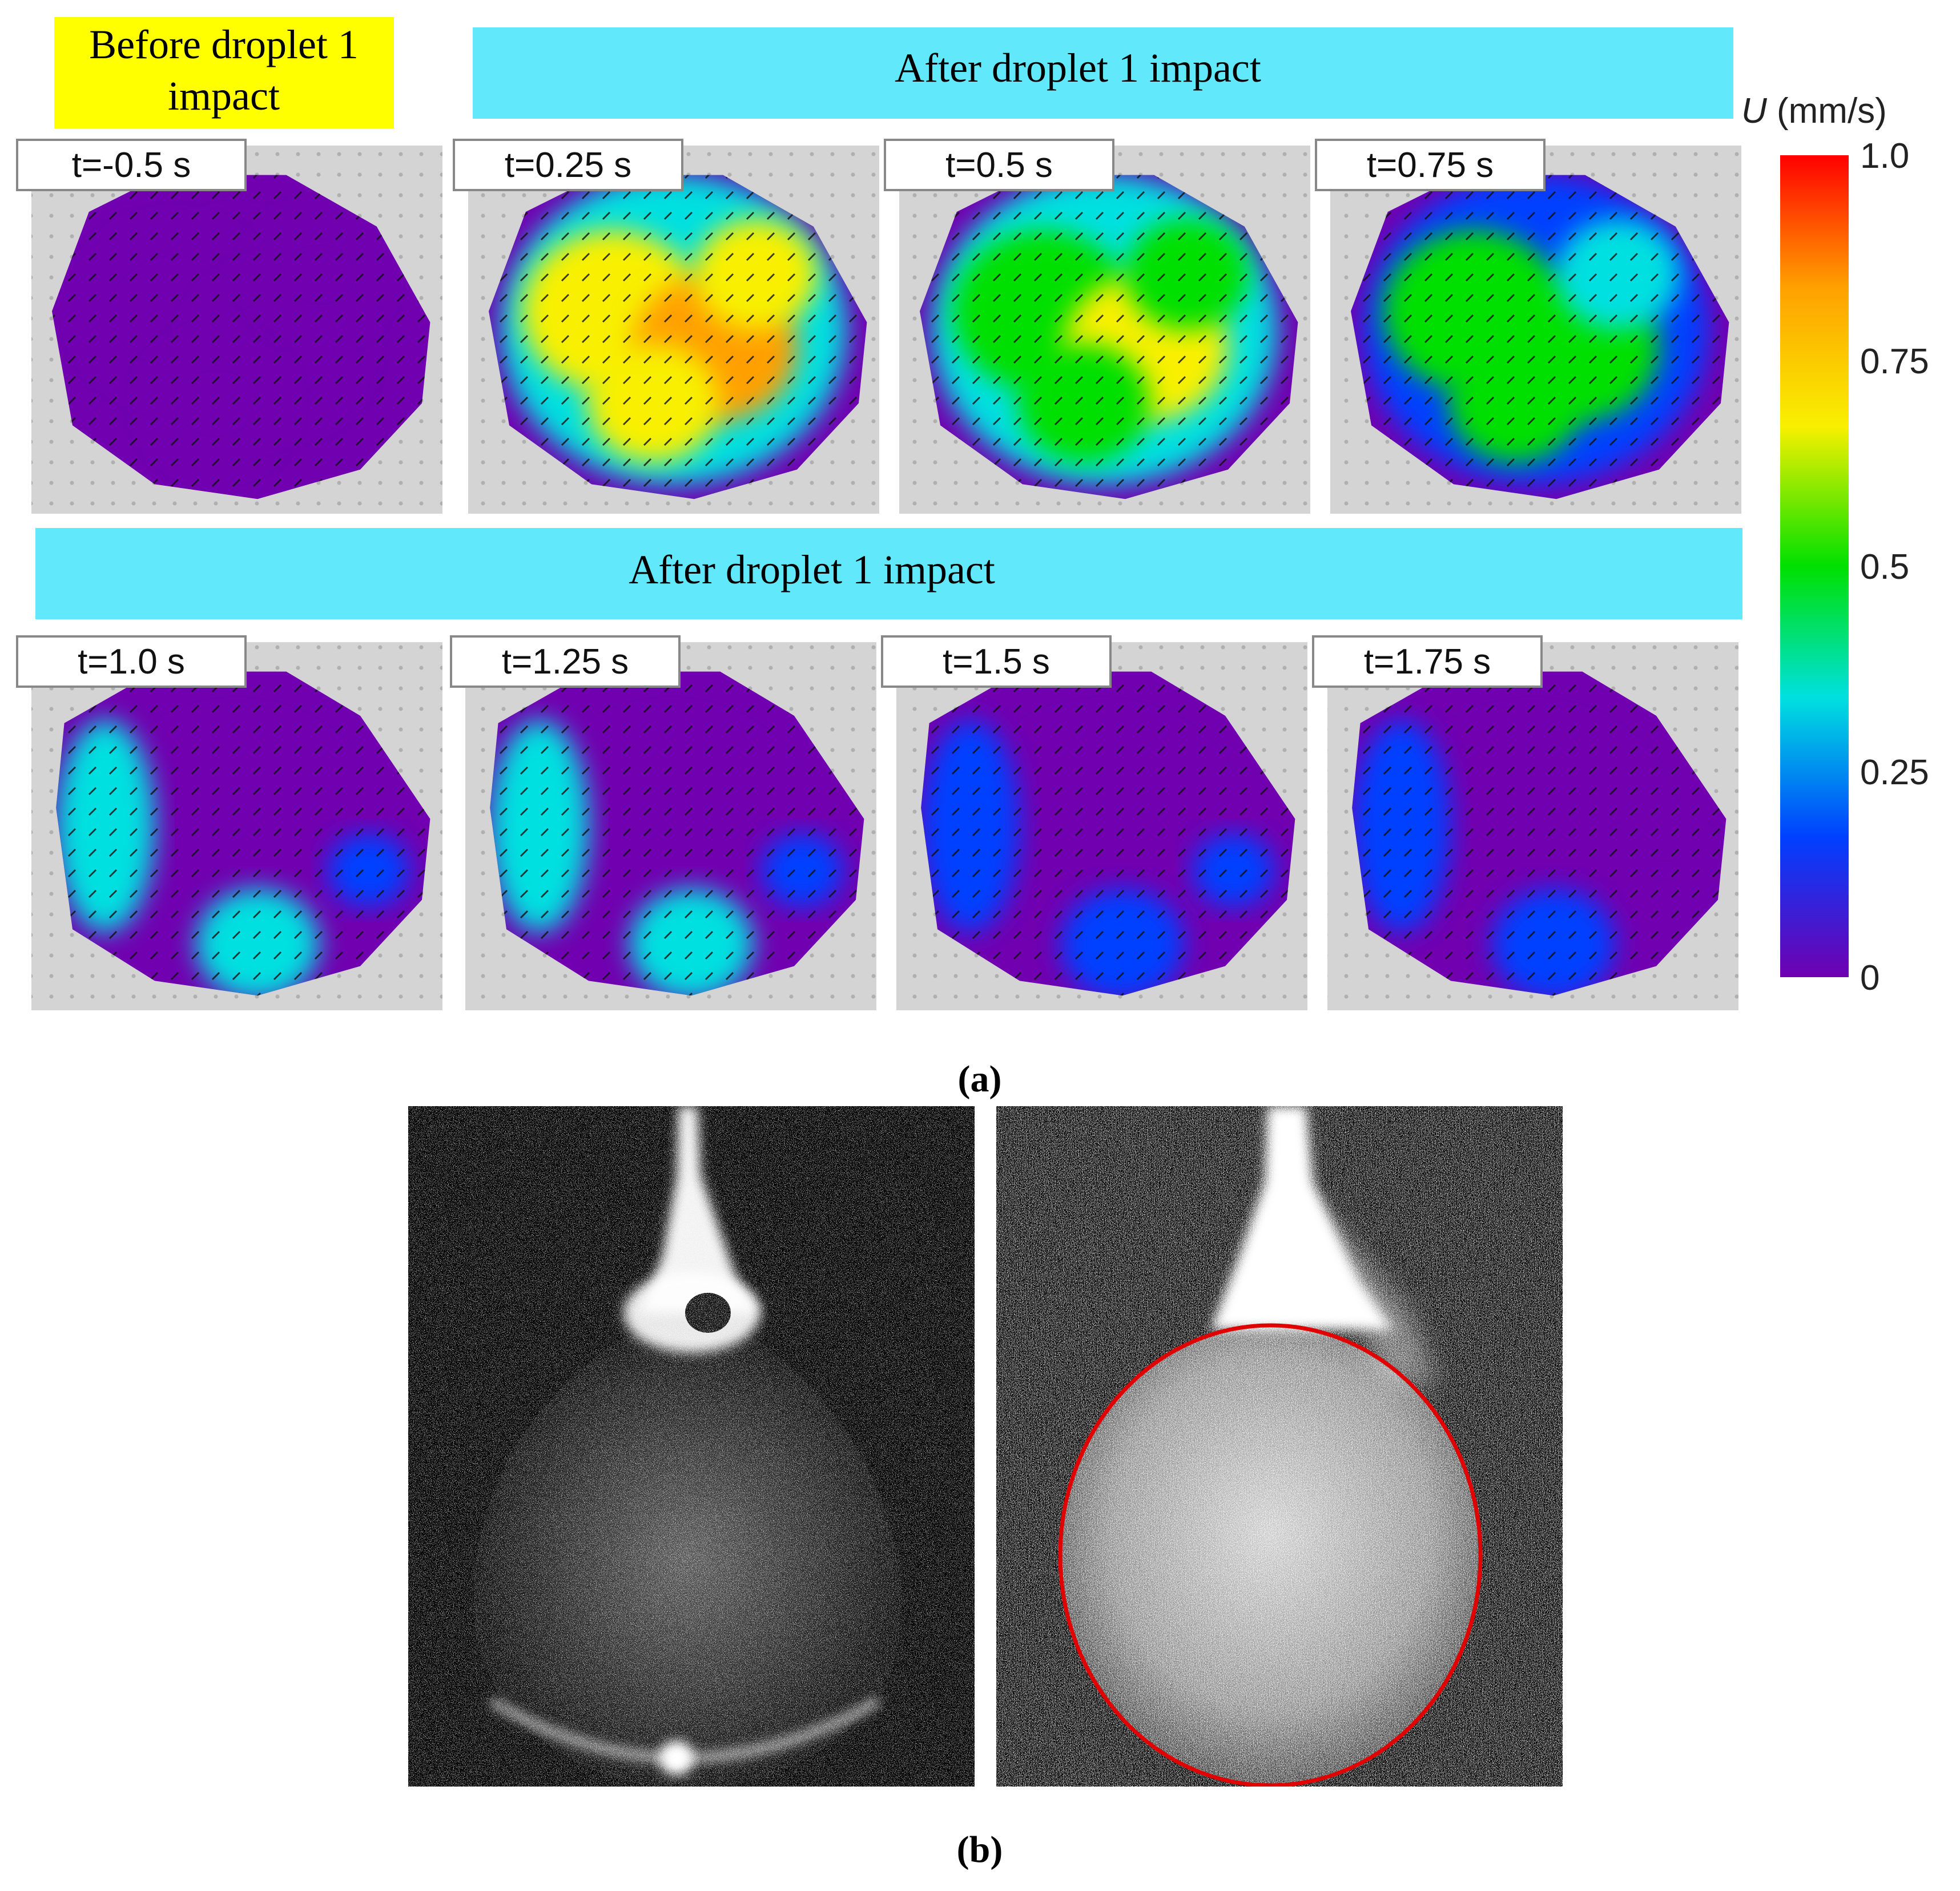 Image resolution: width=1960 pixels, height=1891 pixels. What do you see at coordinates (1270, 1555) in the screenshot?
I see `droplet-outline-circle` at bounding box center [1270, 1555].